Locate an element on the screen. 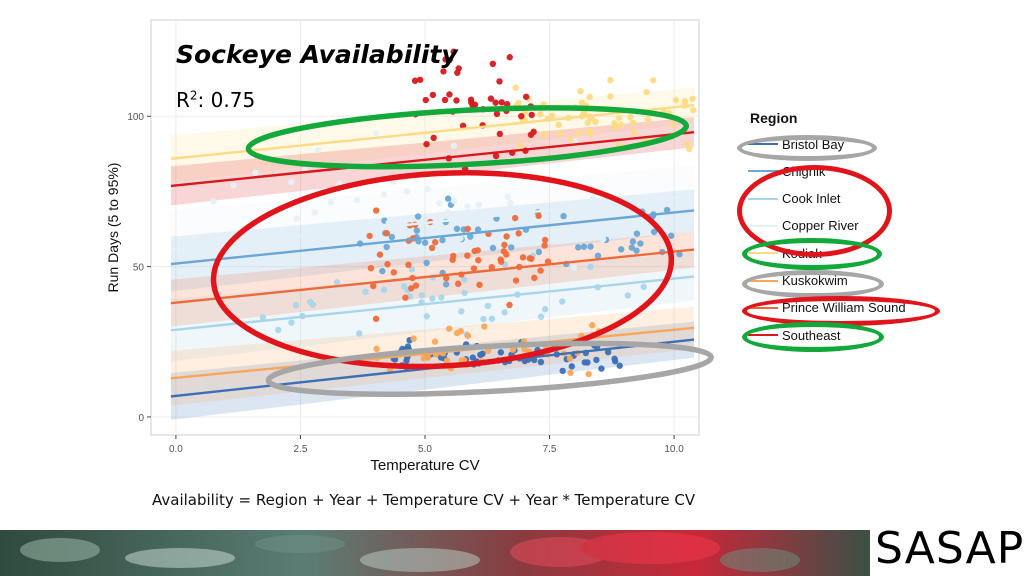 The height and width of the screenshot is (576, 1024). x-tick-label: 5.0 is located at coordinates (425, 449).